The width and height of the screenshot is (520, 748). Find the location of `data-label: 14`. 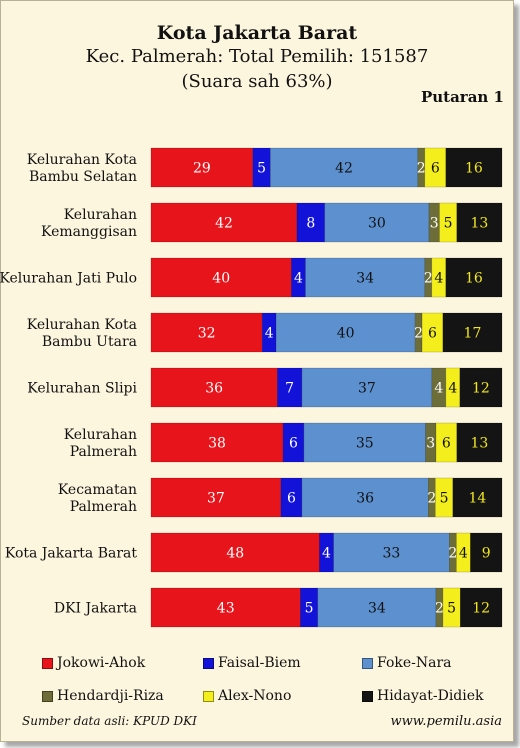

data-label: 14 is located at coordinates (478, 499).